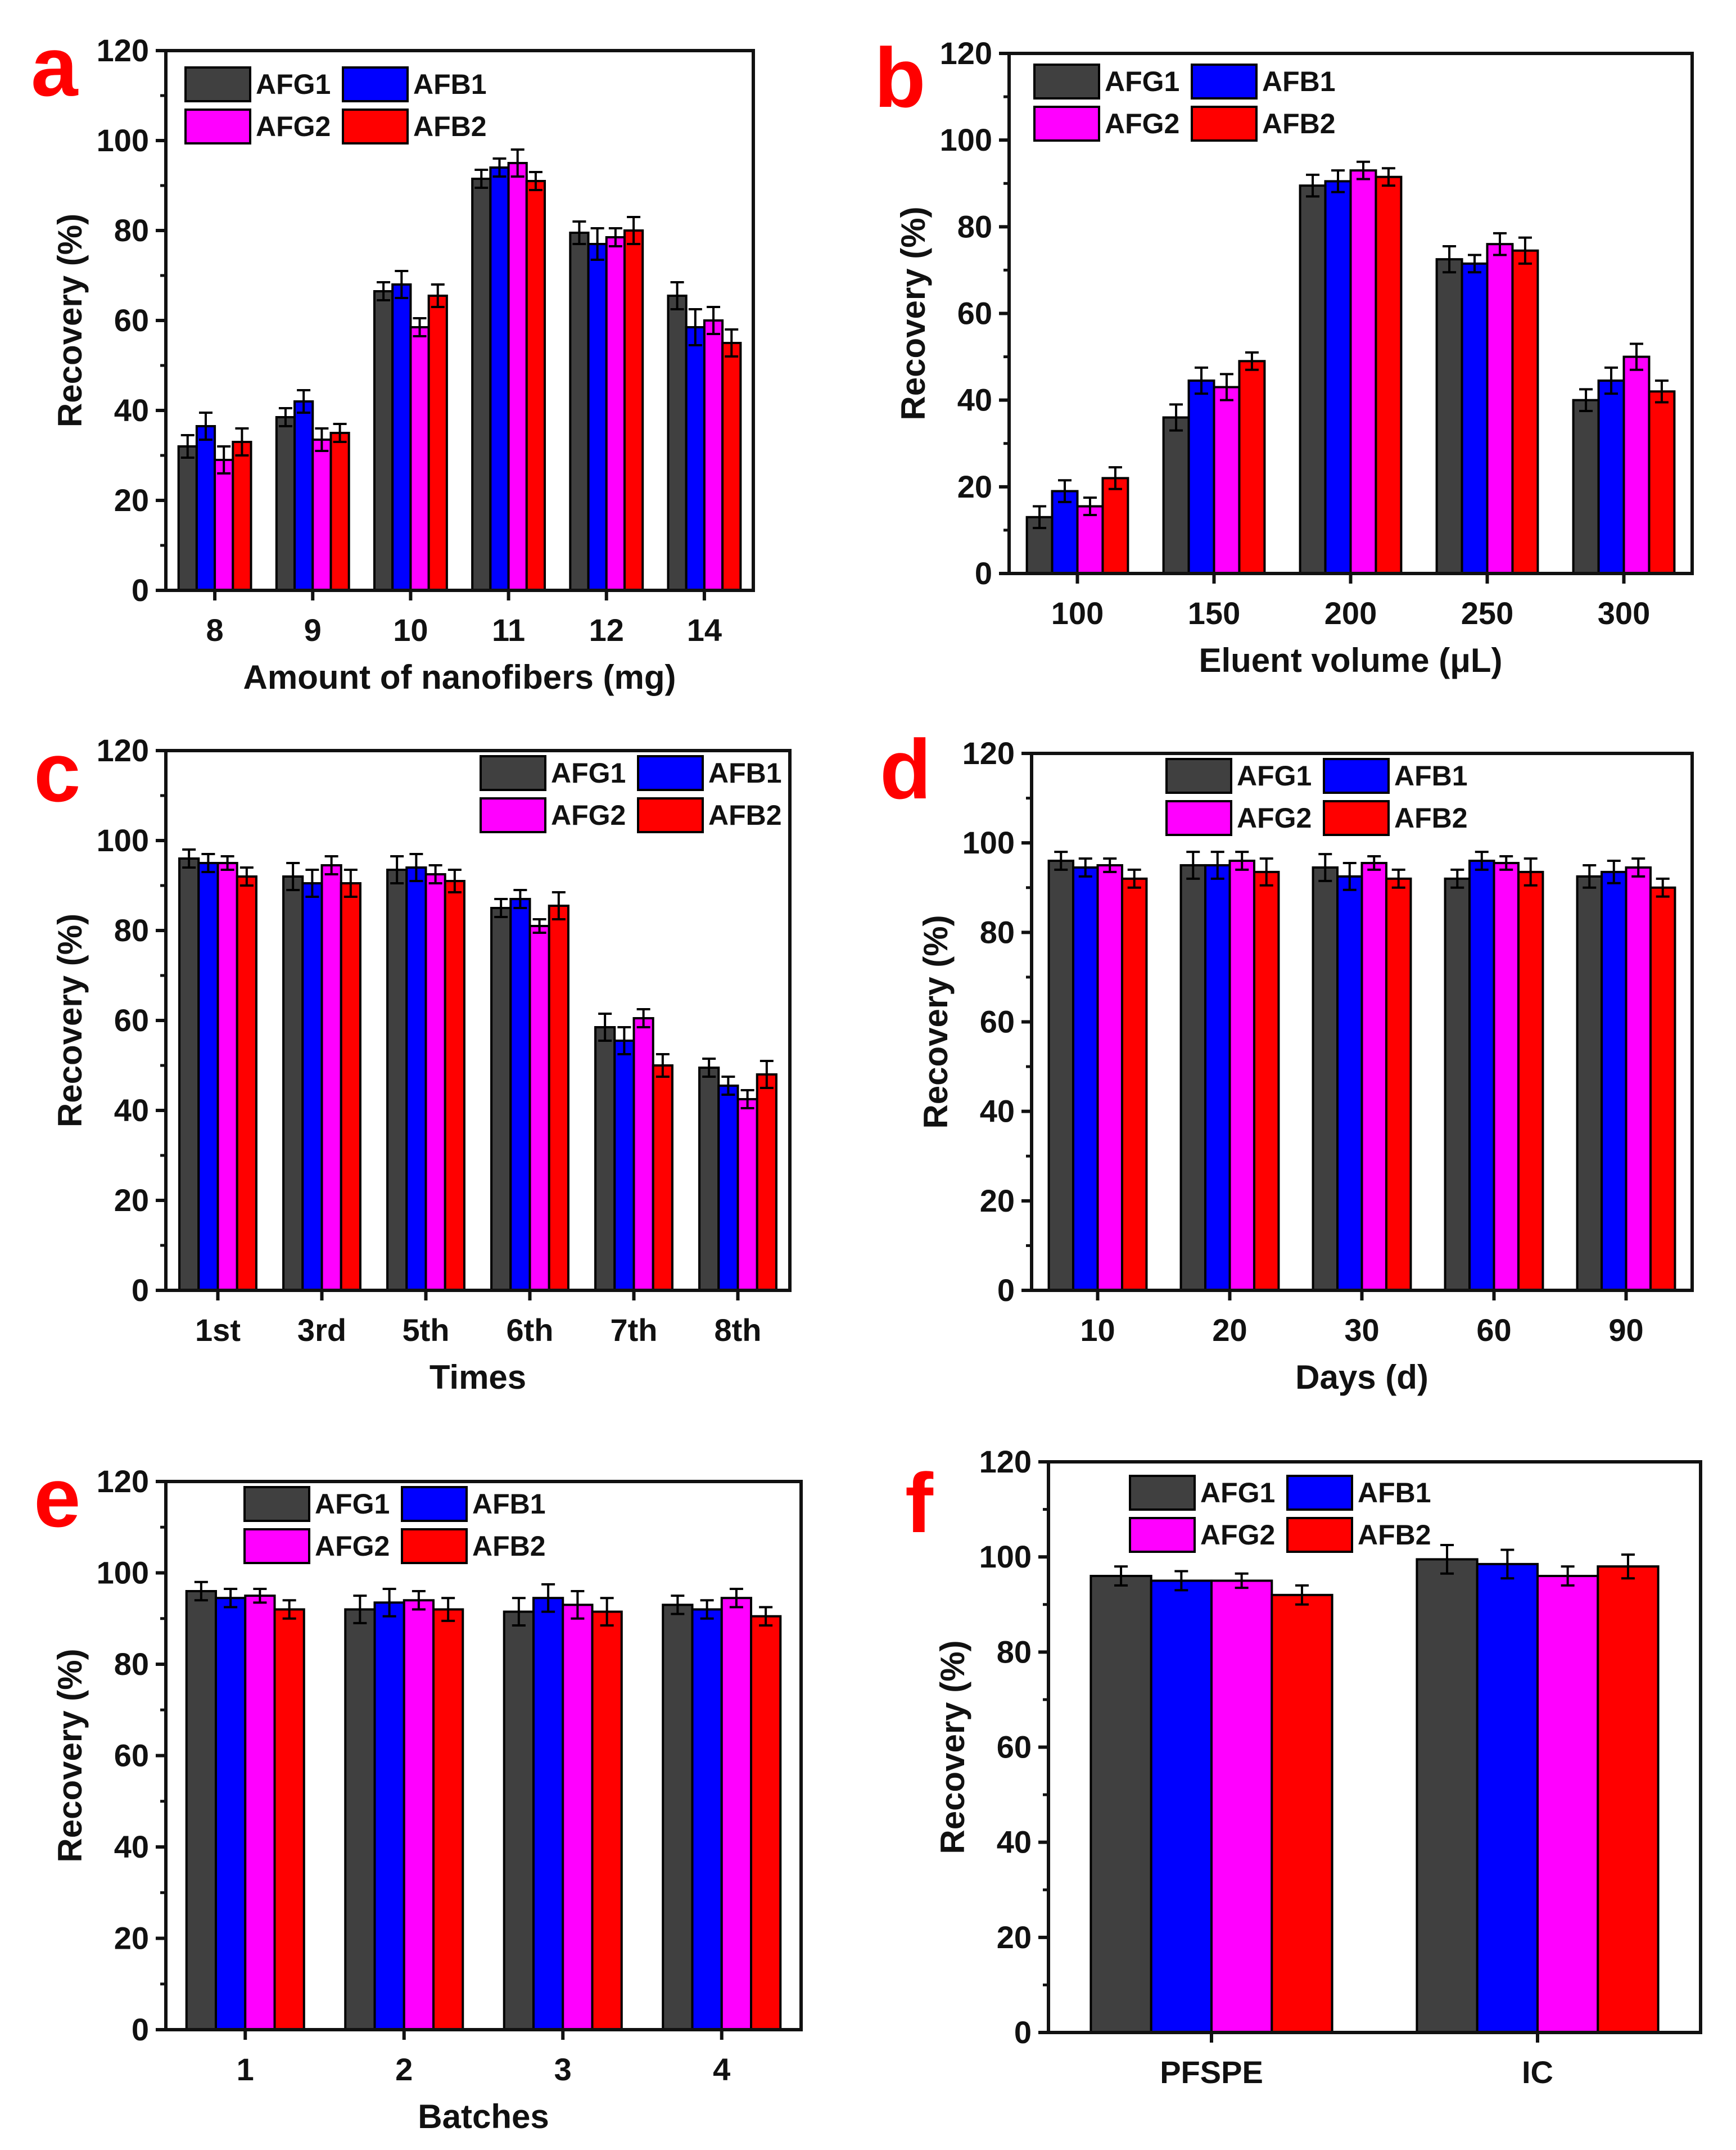  Describe the element at coordinates (1077, 613) in the screenshot. I see `x-tick-label: 100` at that location.